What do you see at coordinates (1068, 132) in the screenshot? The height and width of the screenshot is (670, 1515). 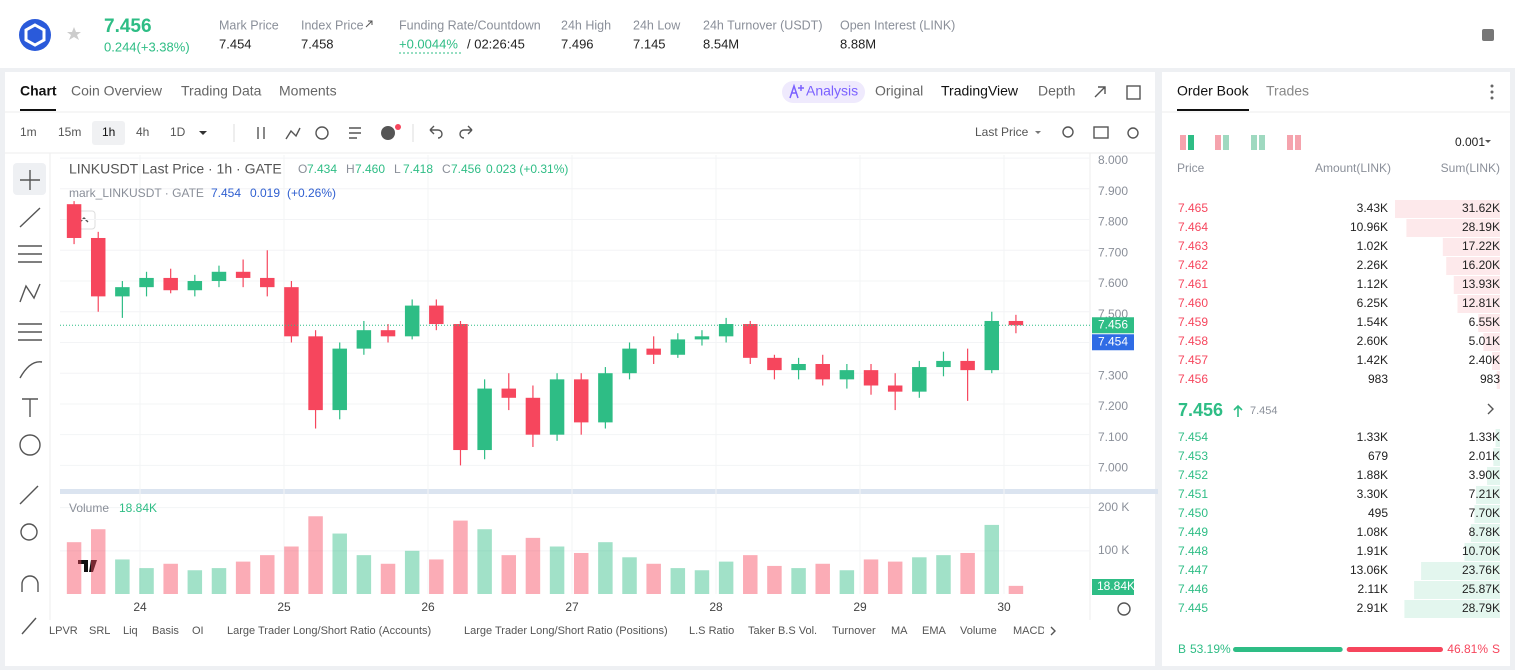 I see `search-icon` at bounding box center [1068, 132].